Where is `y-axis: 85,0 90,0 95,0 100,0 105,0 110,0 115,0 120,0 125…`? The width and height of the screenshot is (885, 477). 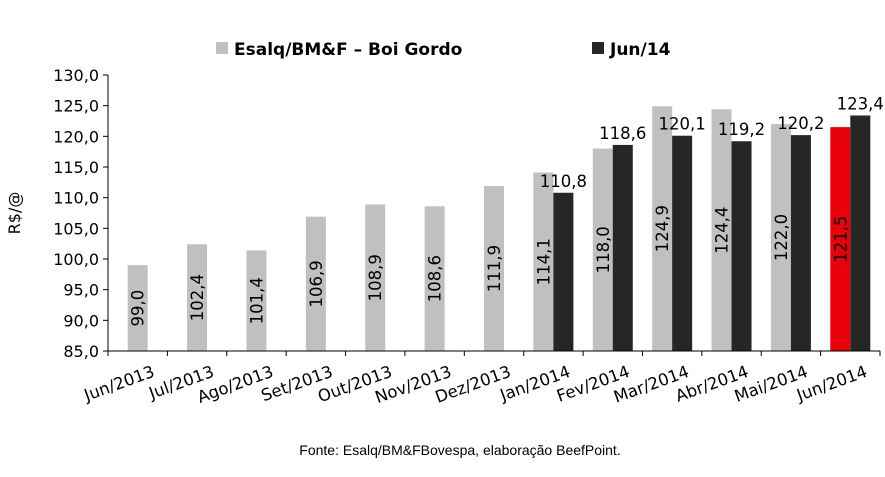 y-axis: 85,0 90,0 95,0 100,0 105,0 110,0 115,0 120,0 125… is located at coordinates (81, 213).